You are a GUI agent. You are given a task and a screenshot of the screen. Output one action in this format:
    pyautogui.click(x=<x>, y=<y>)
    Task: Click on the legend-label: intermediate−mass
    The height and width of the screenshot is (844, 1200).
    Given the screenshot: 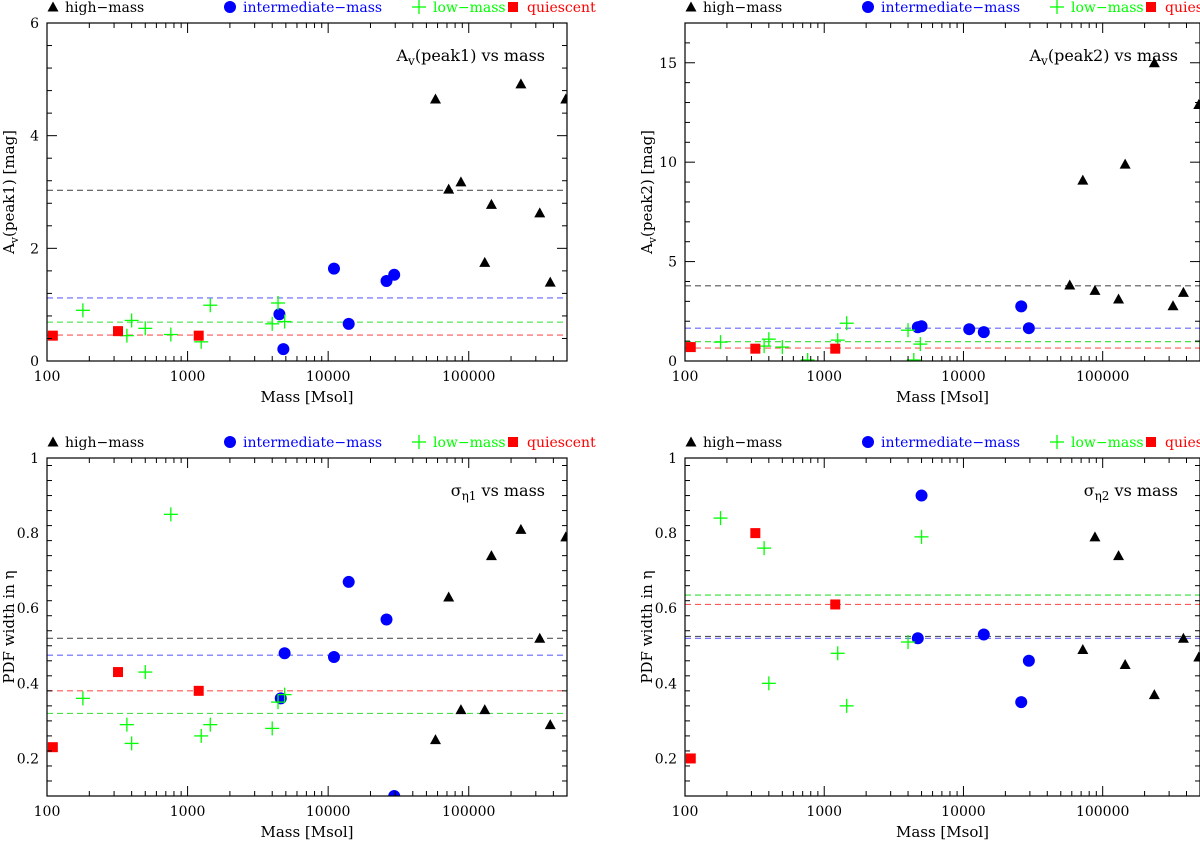 What is the action you would take?
    pyautogui.click(x=950, y=443)
    